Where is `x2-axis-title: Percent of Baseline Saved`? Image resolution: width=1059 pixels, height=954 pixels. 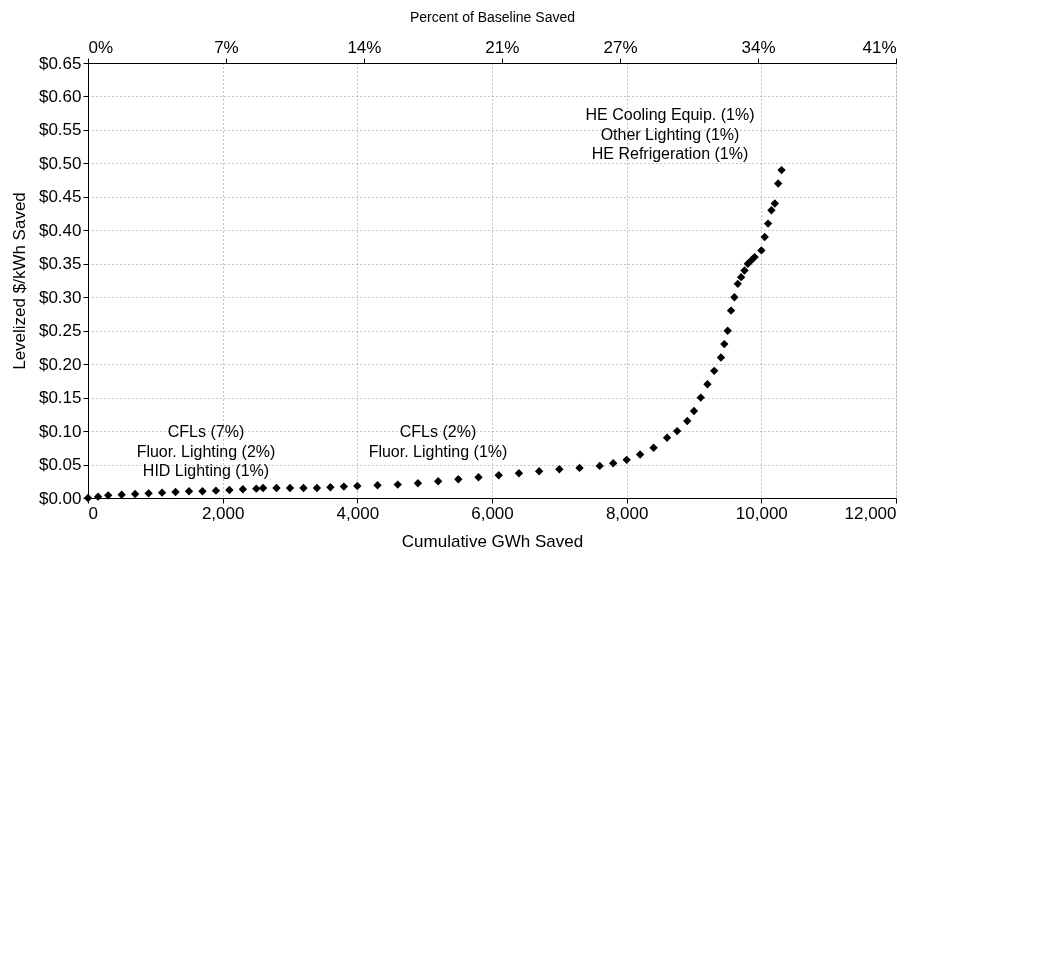 x2-axis-title: Percent of Baseline Saved is located at coordinates (492, 16).